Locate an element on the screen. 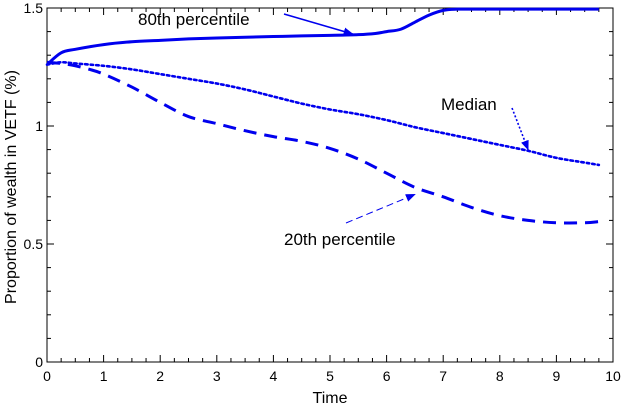  x-tick-label: 2 is located at coordinates (160, 376).